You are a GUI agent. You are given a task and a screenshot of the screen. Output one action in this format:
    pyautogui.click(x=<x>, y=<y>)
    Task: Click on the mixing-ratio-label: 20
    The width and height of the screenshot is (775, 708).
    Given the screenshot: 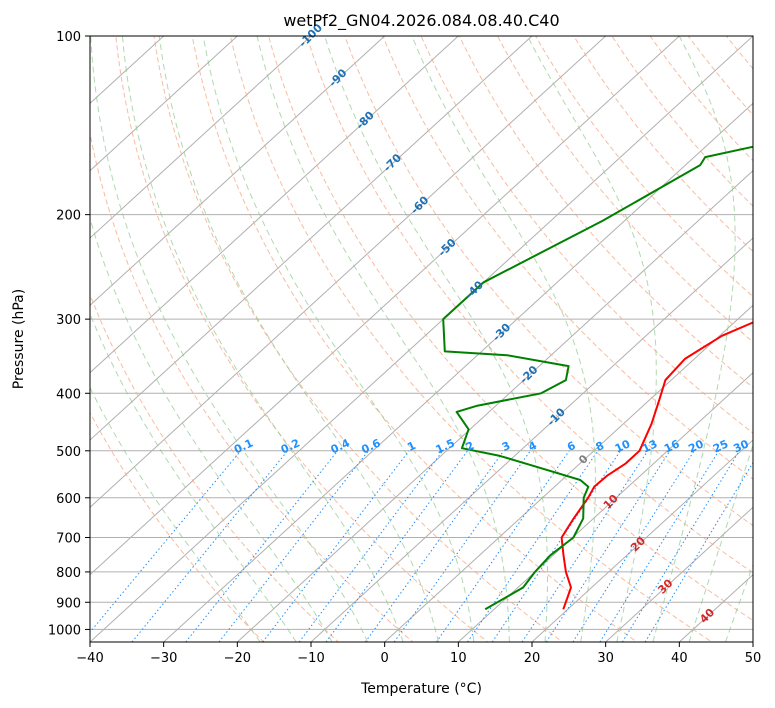 What is the action you would take?
    pyautogui.click(x=696, y=446)
    